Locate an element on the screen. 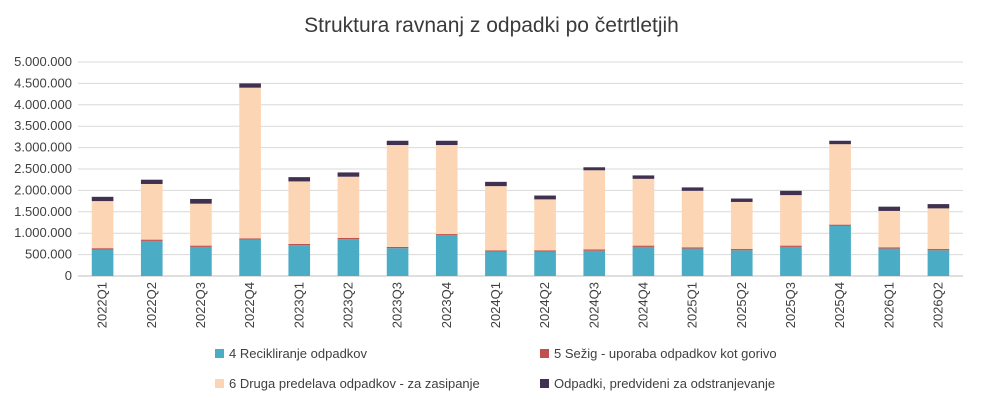 The width and height of the screenshot is (983, 412). x-tick-label: 2023Q4 is located at coordinates (446, 305).